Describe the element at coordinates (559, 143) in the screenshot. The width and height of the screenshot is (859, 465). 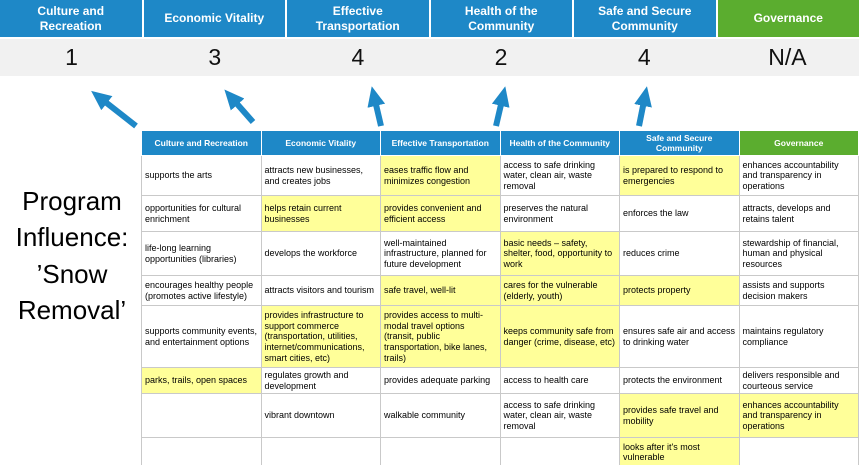
I see `matrix-header-health-of-the-community: Health of the Community` at that location.